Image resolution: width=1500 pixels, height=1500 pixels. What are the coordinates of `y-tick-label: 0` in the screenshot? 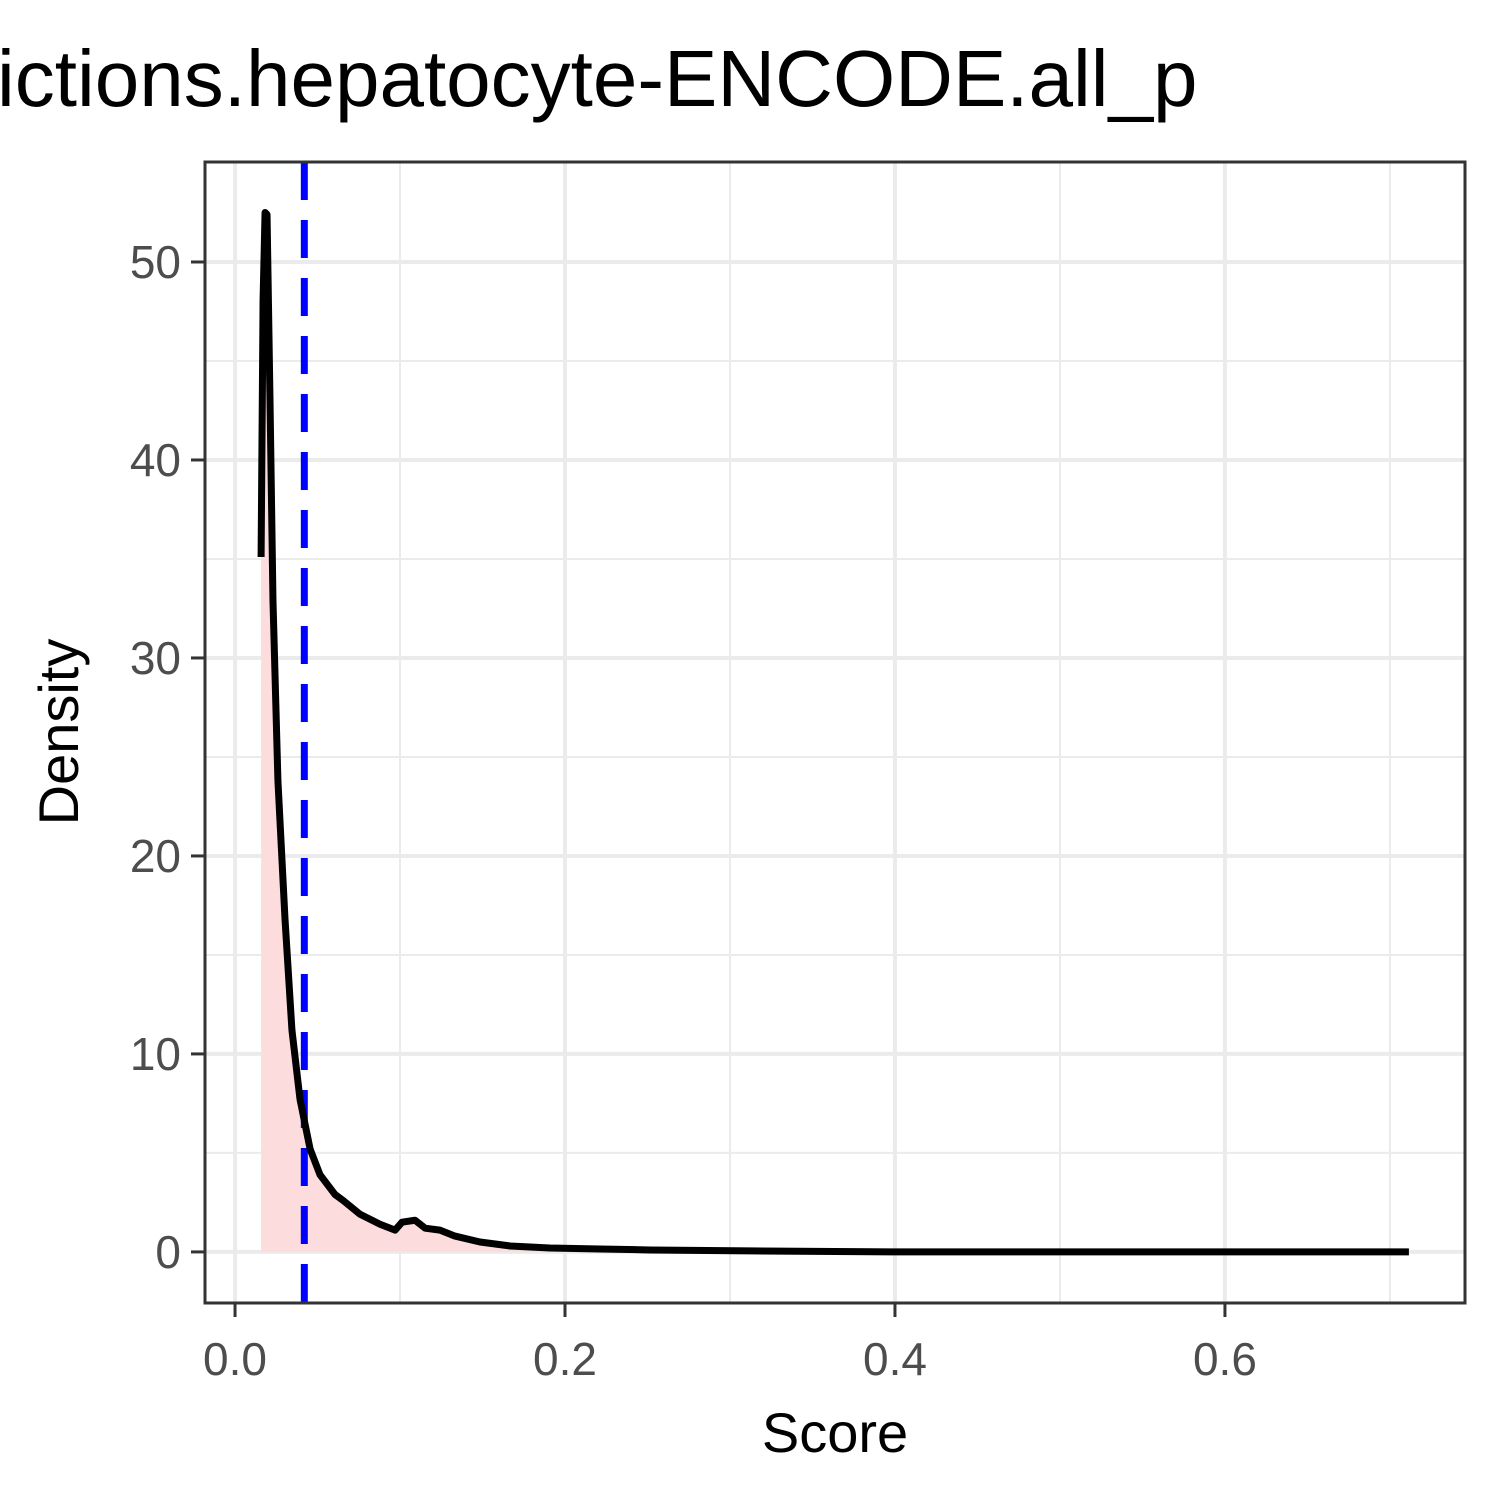 It's located at (168, 1252).